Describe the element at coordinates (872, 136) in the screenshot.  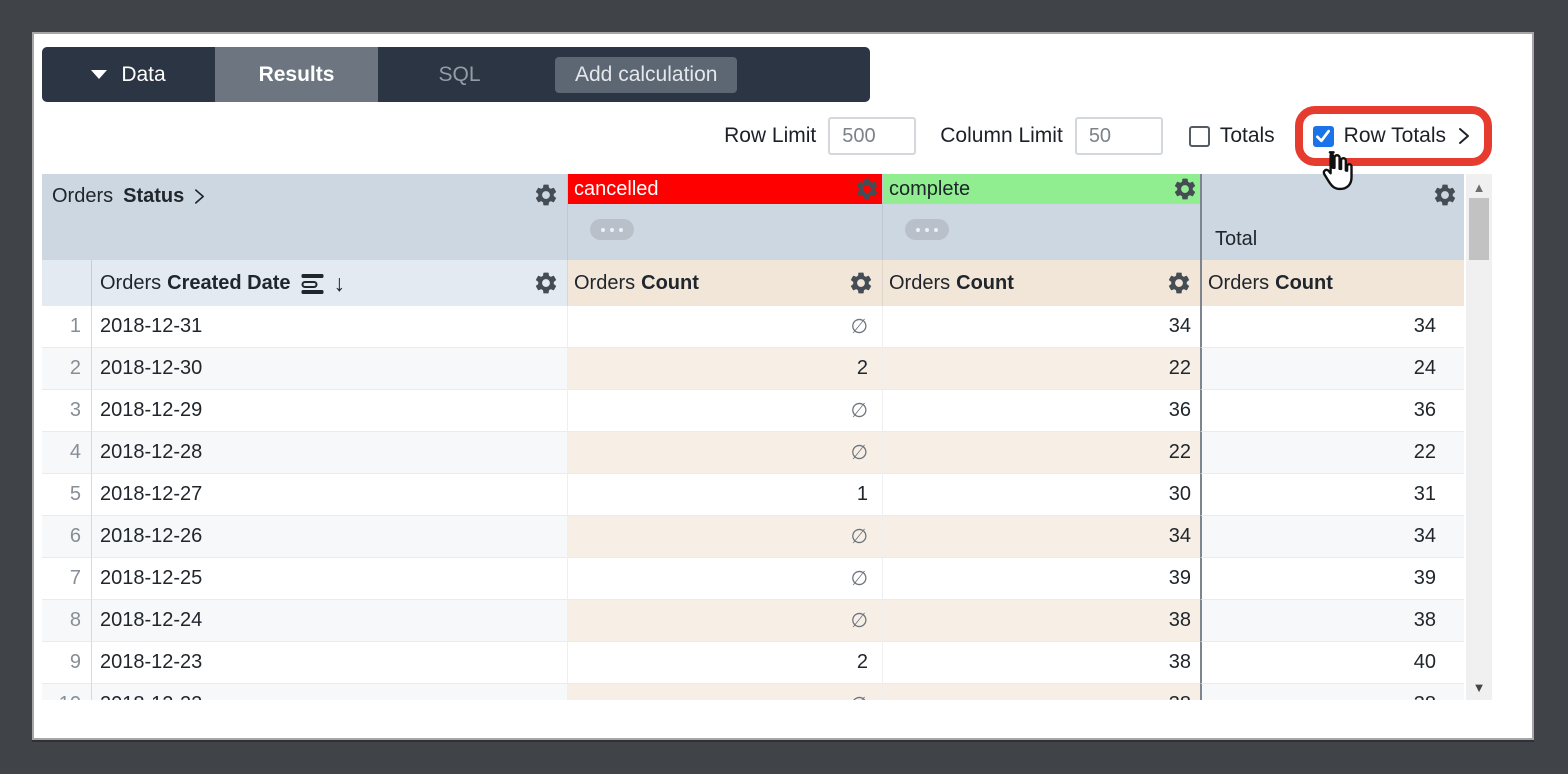
I see `row-limit-input` at that location.